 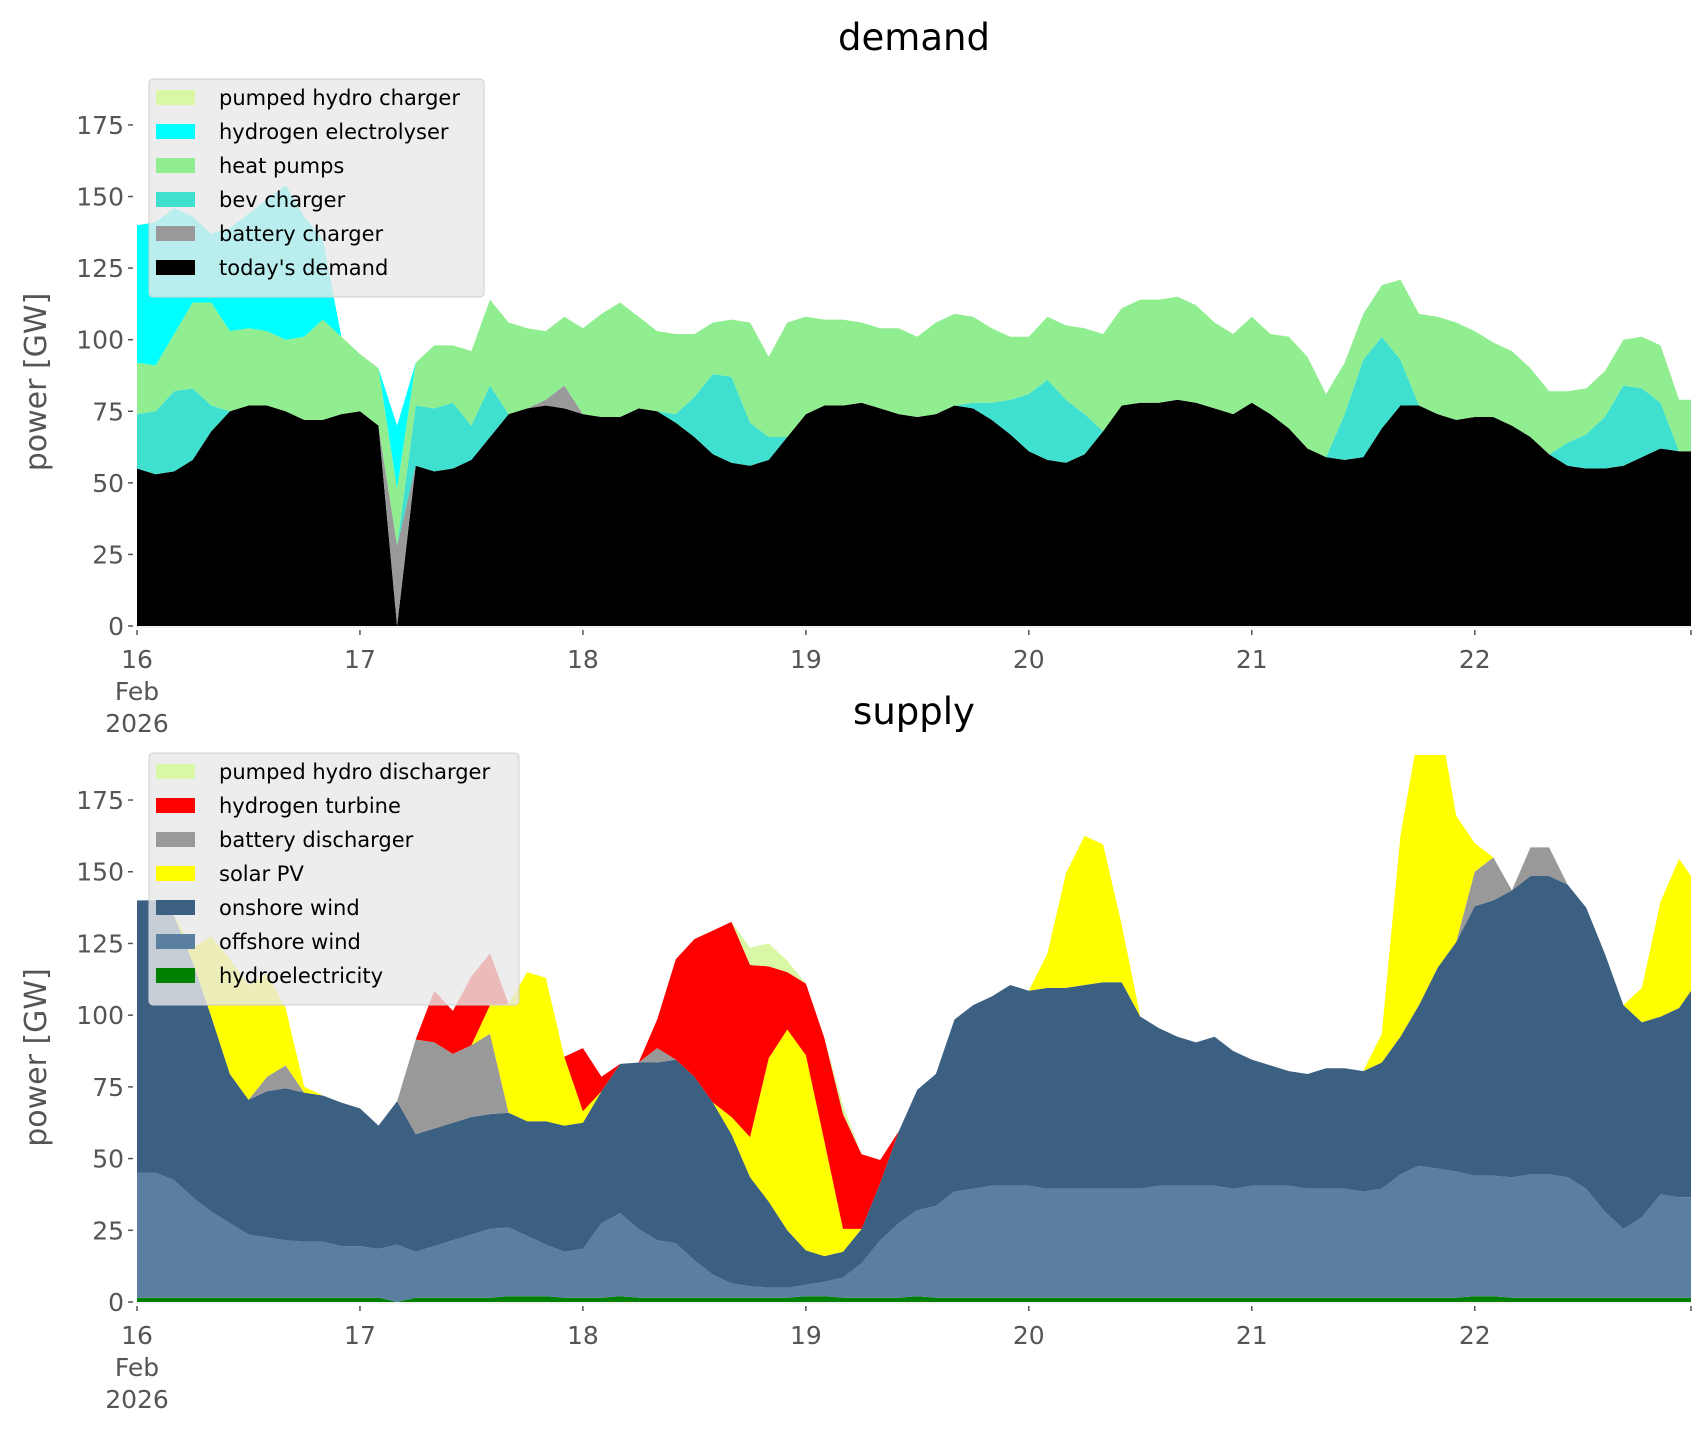 What do you see at coordinates (914, 441) in the screenshot?
I see `area-bev-charger` at bounding box center [914, 441].